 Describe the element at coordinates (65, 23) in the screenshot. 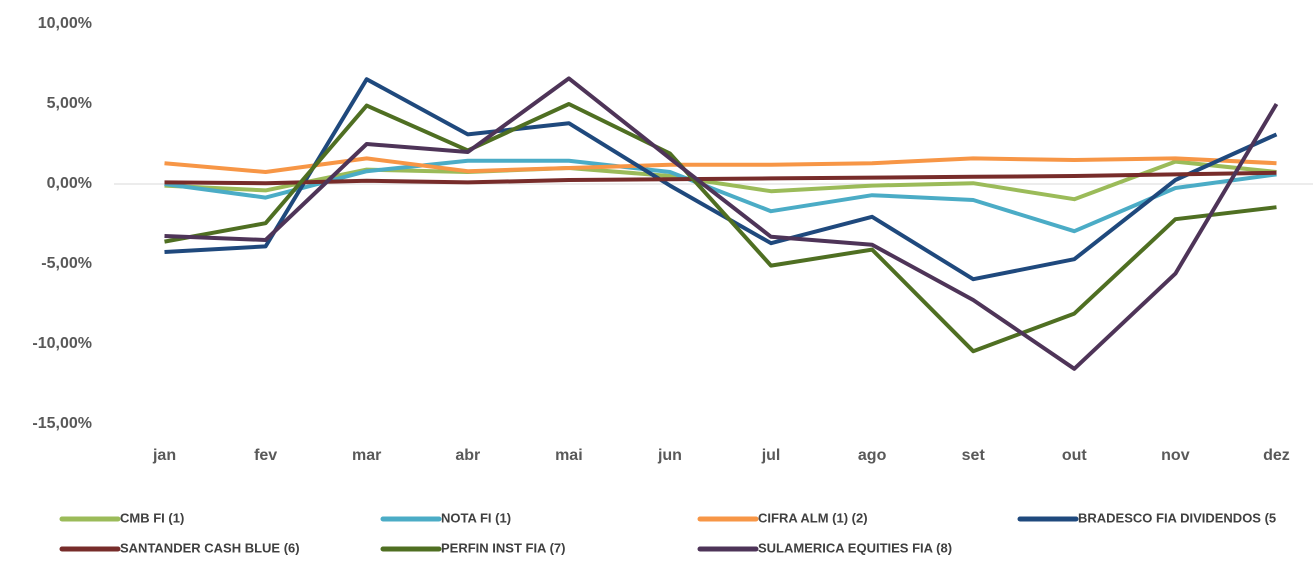

I see `y-tick-label: 10,00%` at that location.